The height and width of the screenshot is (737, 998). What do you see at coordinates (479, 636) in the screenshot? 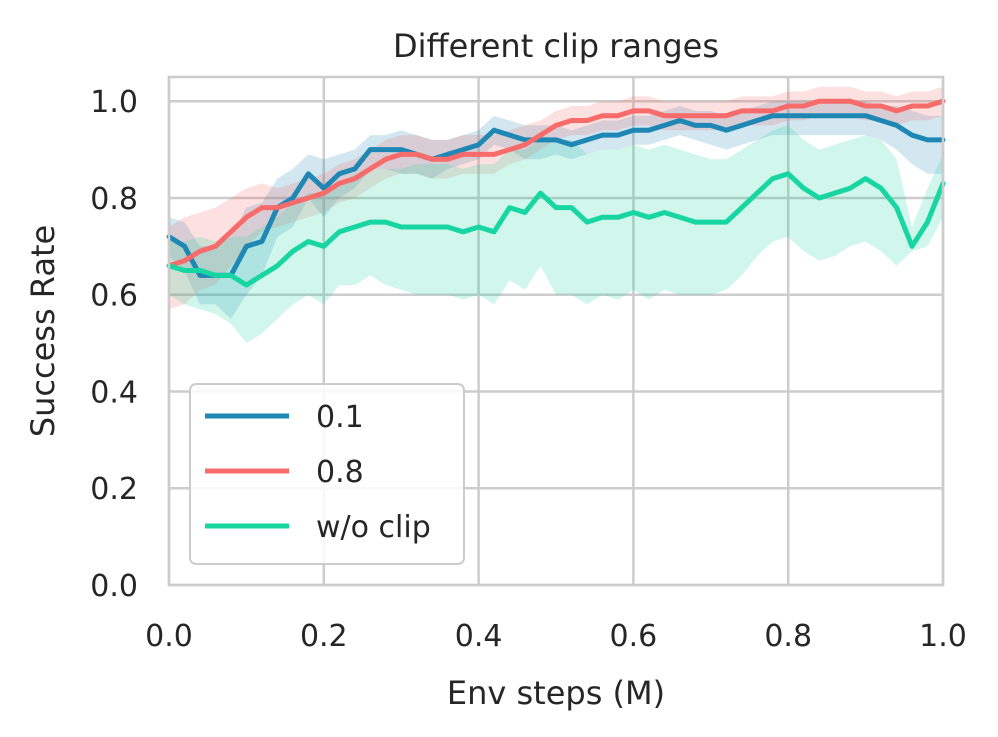
I see `x-tick-label: 0.4` at bounding box center [479, 636].